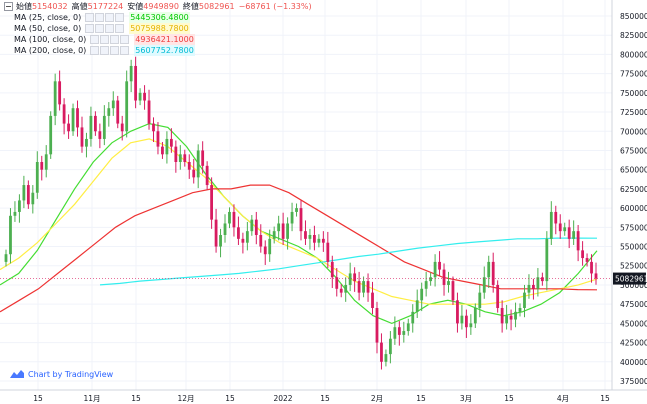 The image size is (647, 404). I want to click on collapse-legend-icon, so click(8, 6).